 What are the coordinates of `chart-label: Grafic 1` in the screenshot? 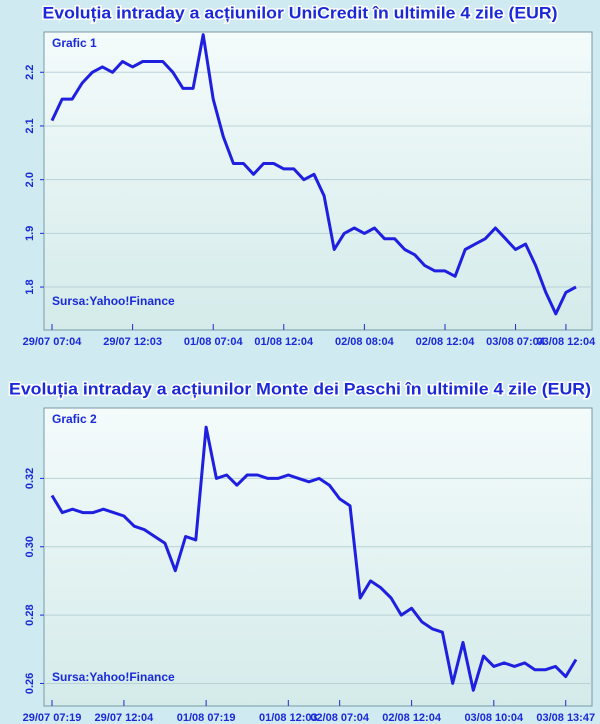 It's located at (74, 43).